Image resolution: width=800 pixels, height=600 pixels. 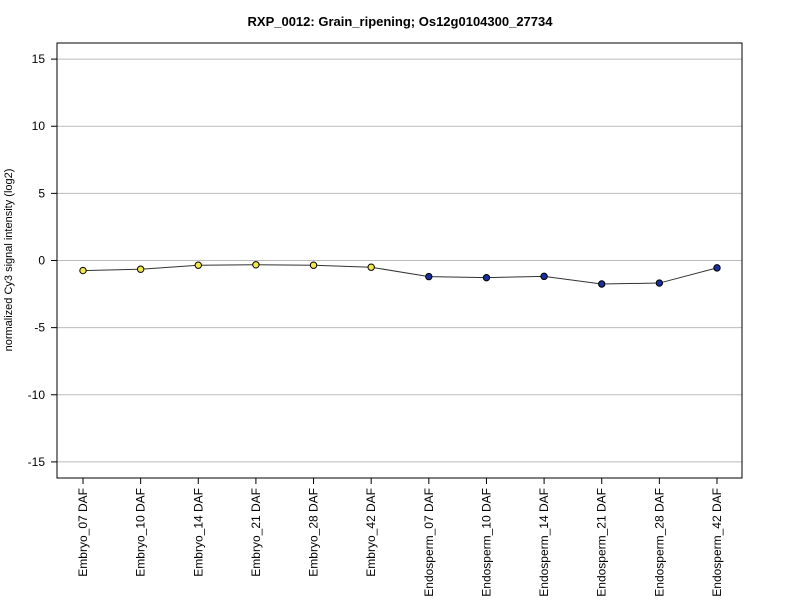 What do you see at coordinates (717, 542) in the screenshot?
I see `x-tick-label: Endosperm_42 DAF` at bounding box center [717, 542].